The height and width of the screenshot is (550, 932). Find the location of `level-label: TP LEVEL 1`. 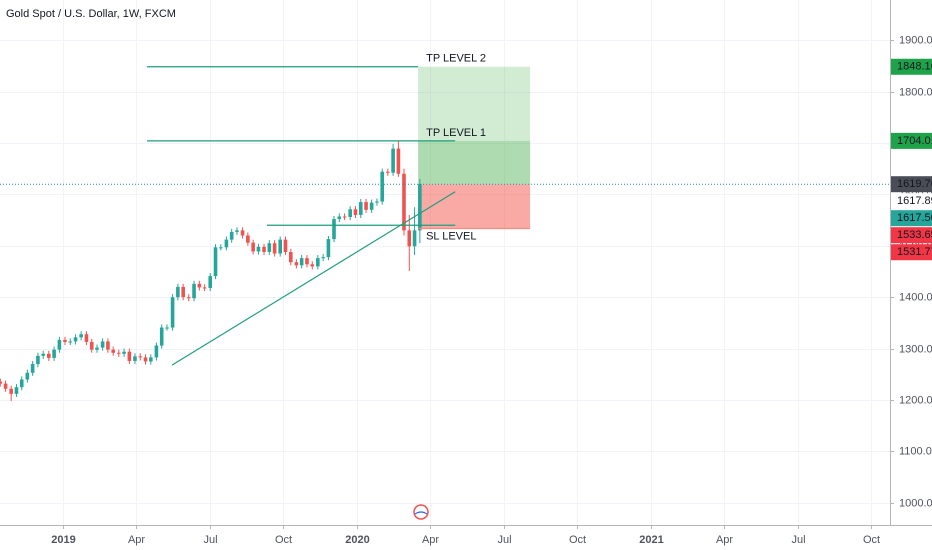

level-label: TP LEVEL 1 is located at coordinates (456, 133).